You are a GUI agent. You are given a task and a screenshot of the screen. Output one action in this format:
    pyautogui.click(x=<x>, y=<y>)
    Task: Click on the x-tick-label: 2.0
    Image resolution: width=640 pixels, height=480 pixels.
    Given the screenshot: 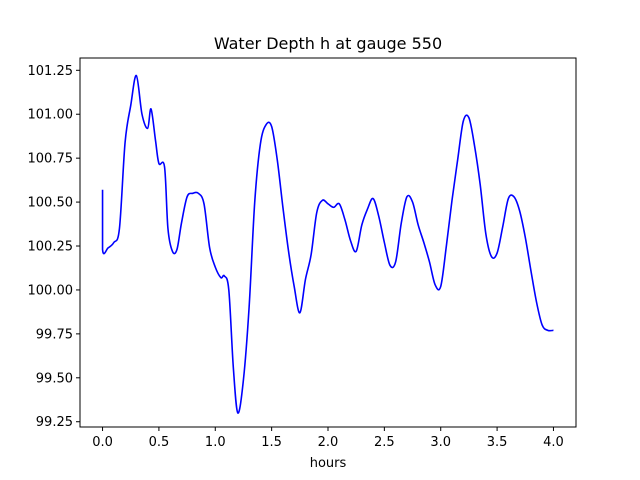 What is the action you would take?
    pyautogui.click(x=328, y=442)
    